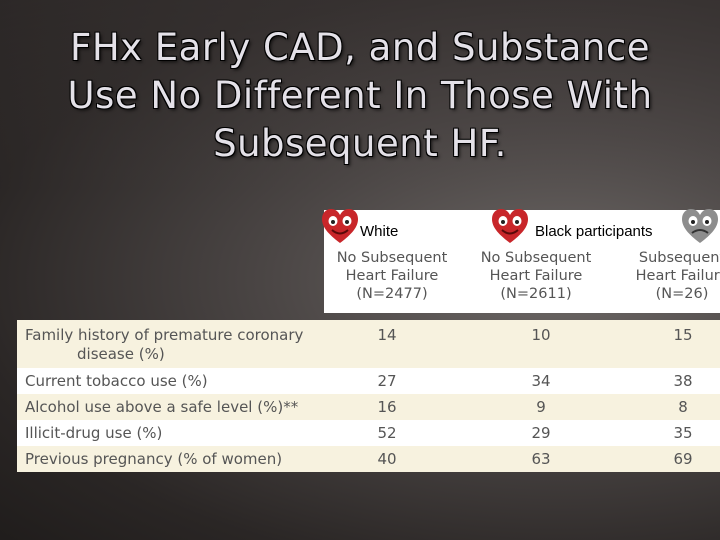 This screenshot has width=720, height=540. What do you see at coordinates (700, 226) in the screenshot?
I see `heart-face-emoji-gray-icon` at bounding box center [700, 226].